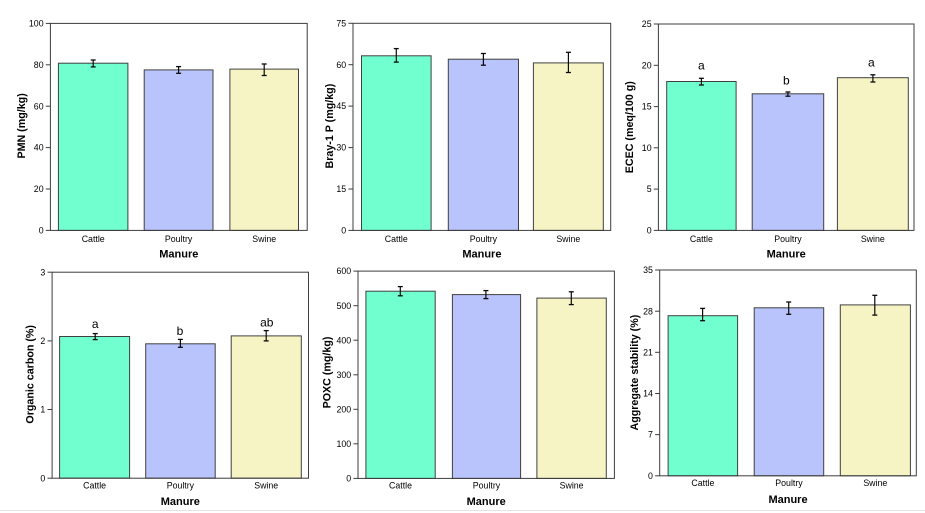 The height and width of the screenshot is (513, 925). What do you see at coordinates (22, 126) in the screenshot?
I see `svg-text: PMN (mg/kg)` at bounding box center [22, 126].